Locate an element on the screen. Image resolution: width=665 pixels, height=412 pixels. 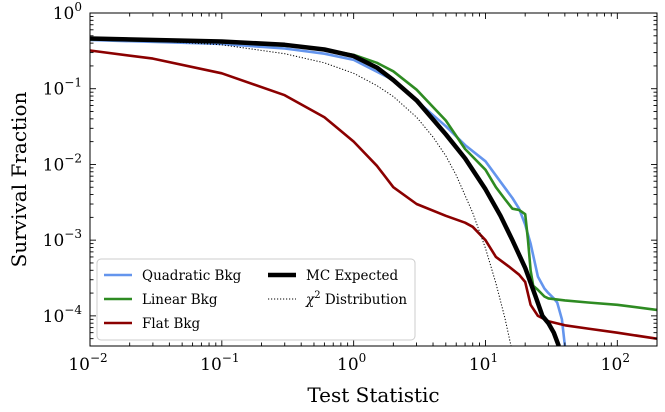
x-tick-label: 10² is located at coordinates (615, 363).